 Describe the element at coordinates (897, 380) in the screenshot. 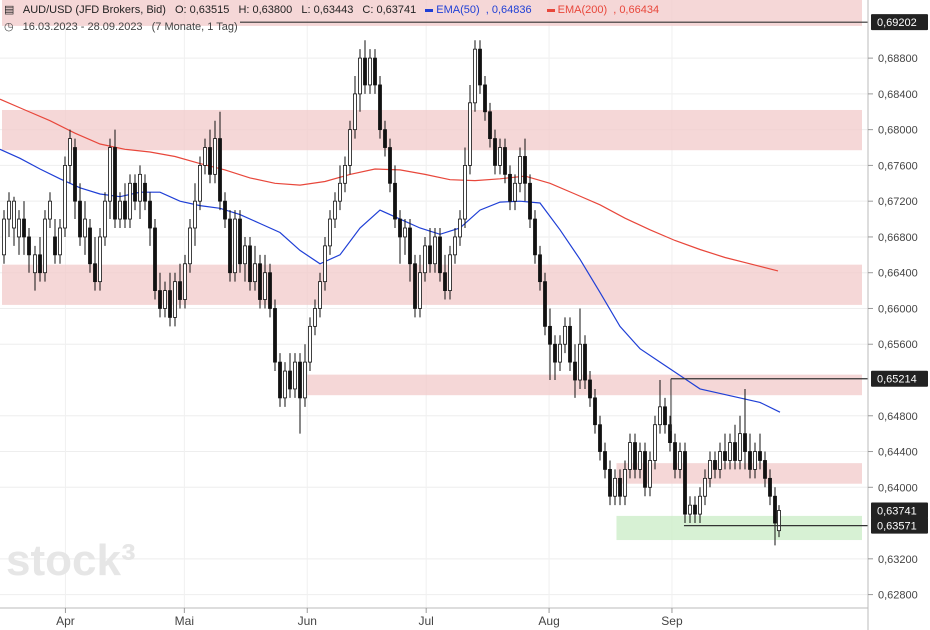

I see `price-label-text: 0,65214` at that location.